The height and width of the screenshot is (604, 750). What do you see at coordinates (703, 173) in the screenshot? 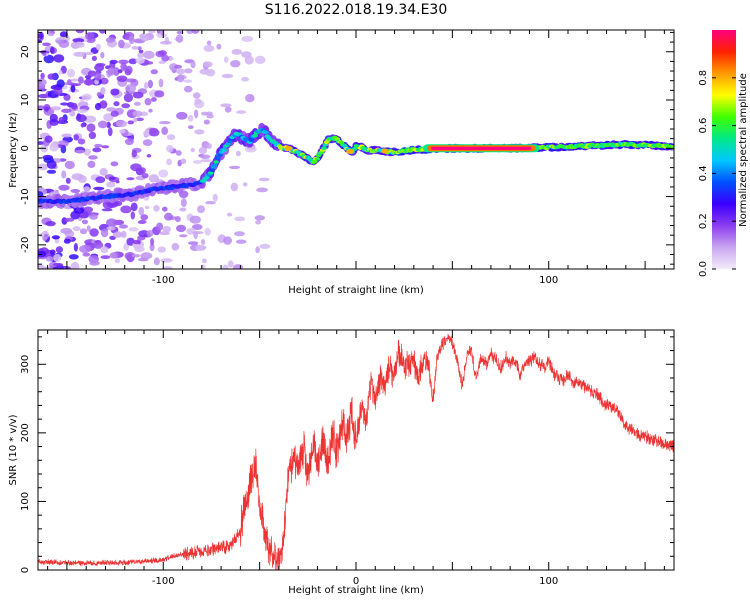
I see `colorbar-tick-label: 0.4` at bounding box center [703, 173].